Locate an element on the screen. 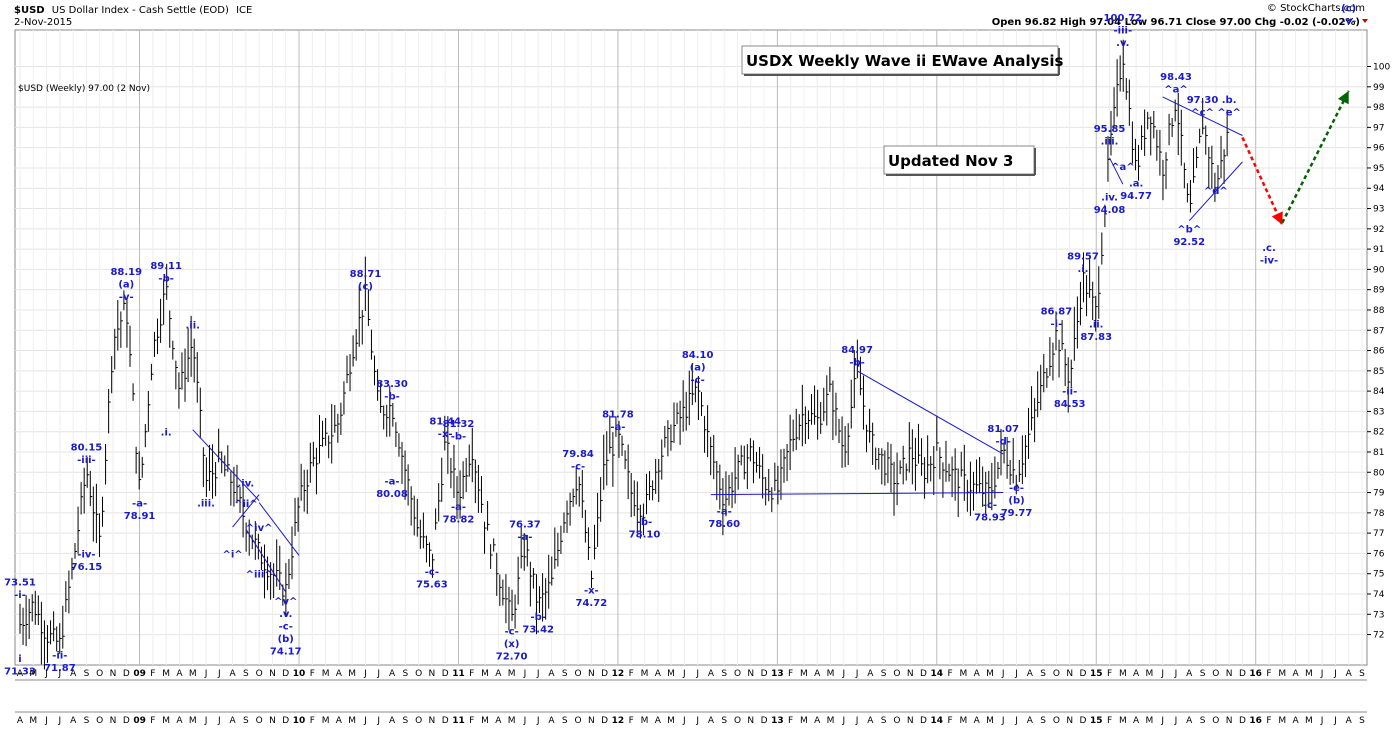  wave-label: (b) is located at coordinates (286, 639).